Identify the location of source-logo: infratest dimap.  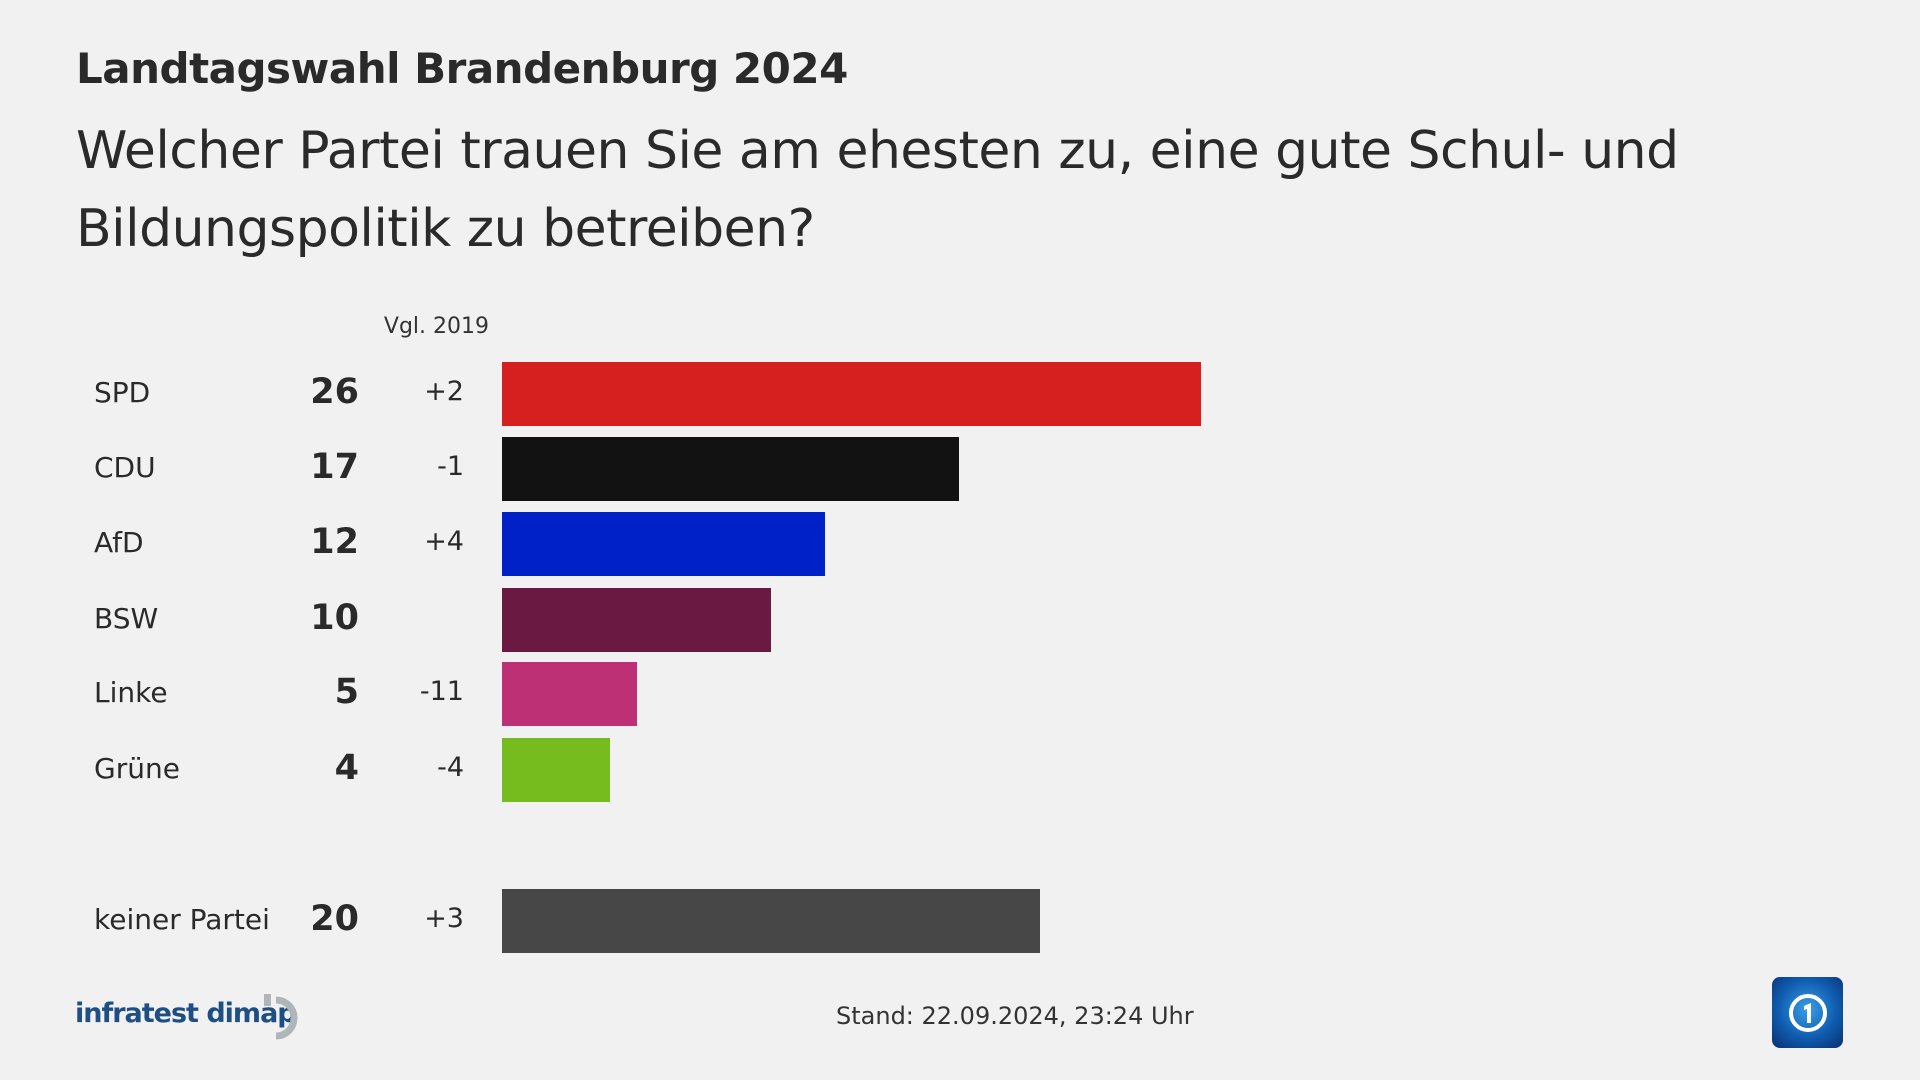
(186, 1013).